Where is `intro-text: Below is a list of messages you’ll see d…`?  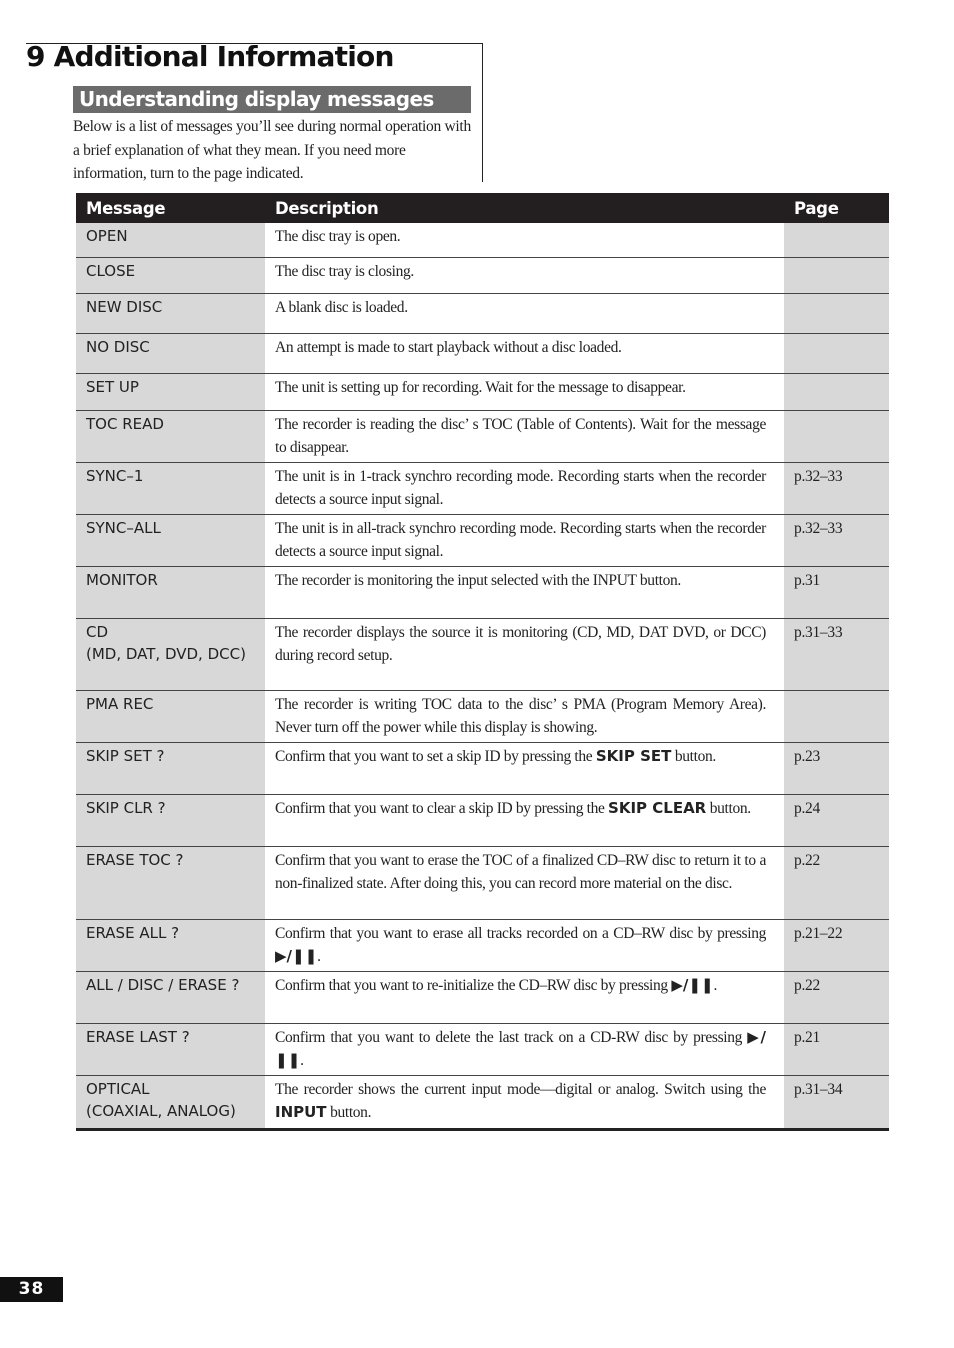
intro-text: Below is a list of messages you’ll see d… is located at coordinates (272, 150).